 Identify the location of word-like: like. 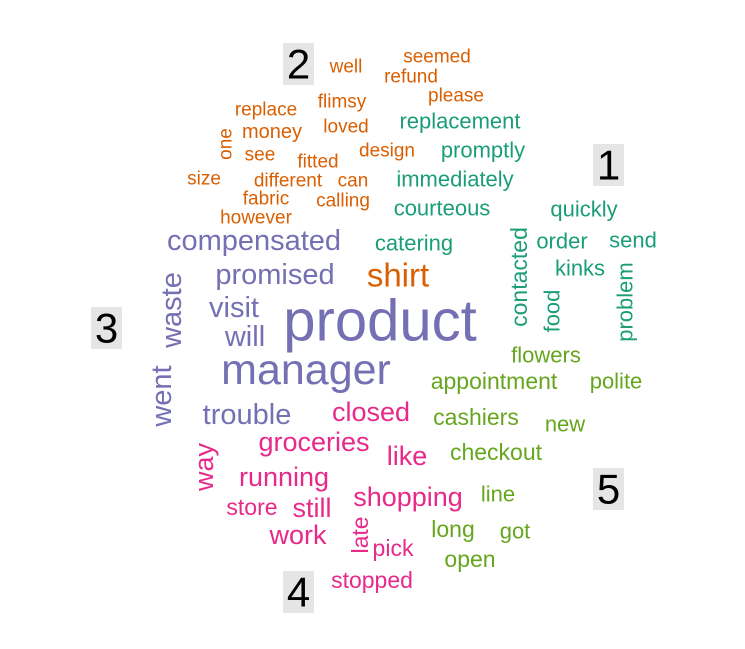
(407, 456).